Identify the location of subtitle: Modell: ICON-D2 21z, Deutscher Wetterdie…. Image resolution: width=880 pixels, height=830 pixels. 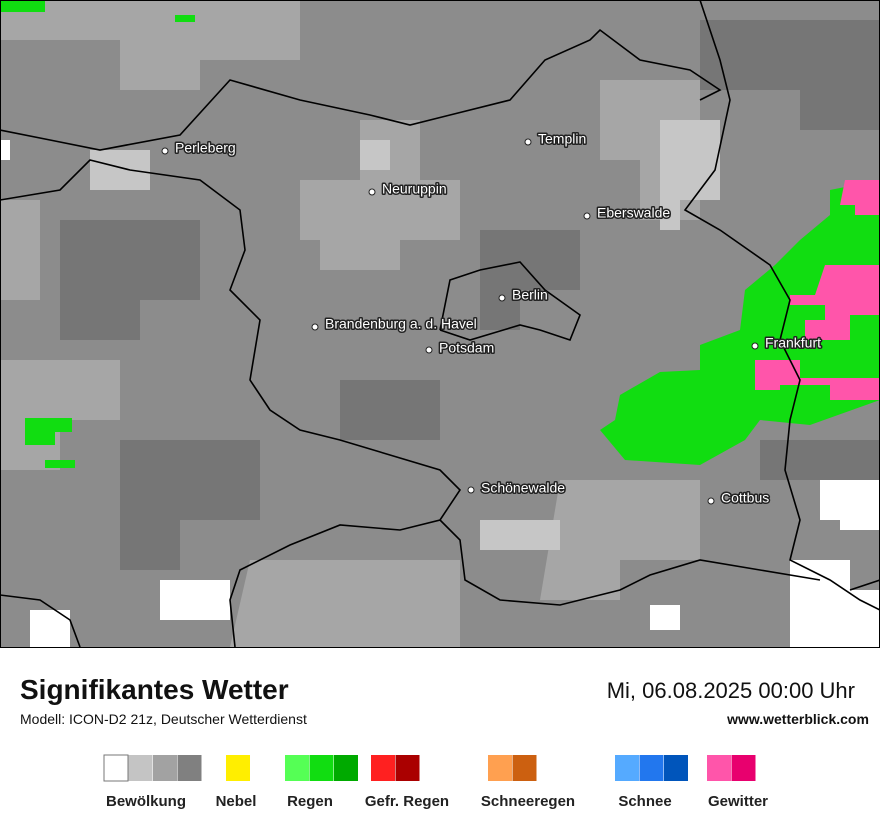
(163, 719).